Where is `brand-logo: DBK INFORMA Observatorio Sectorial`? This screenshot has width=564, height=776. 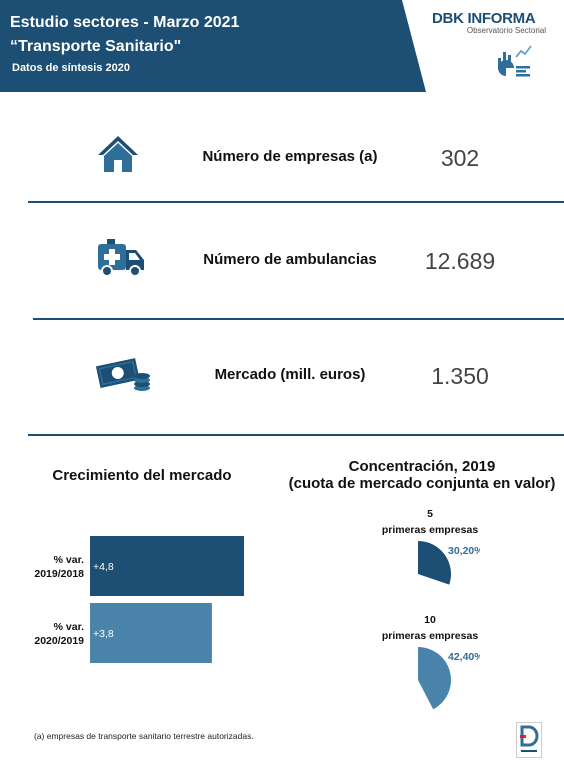
brand-logo: DBK INFORMA Observatorio Sectorial is located at coordinates (489, 22).